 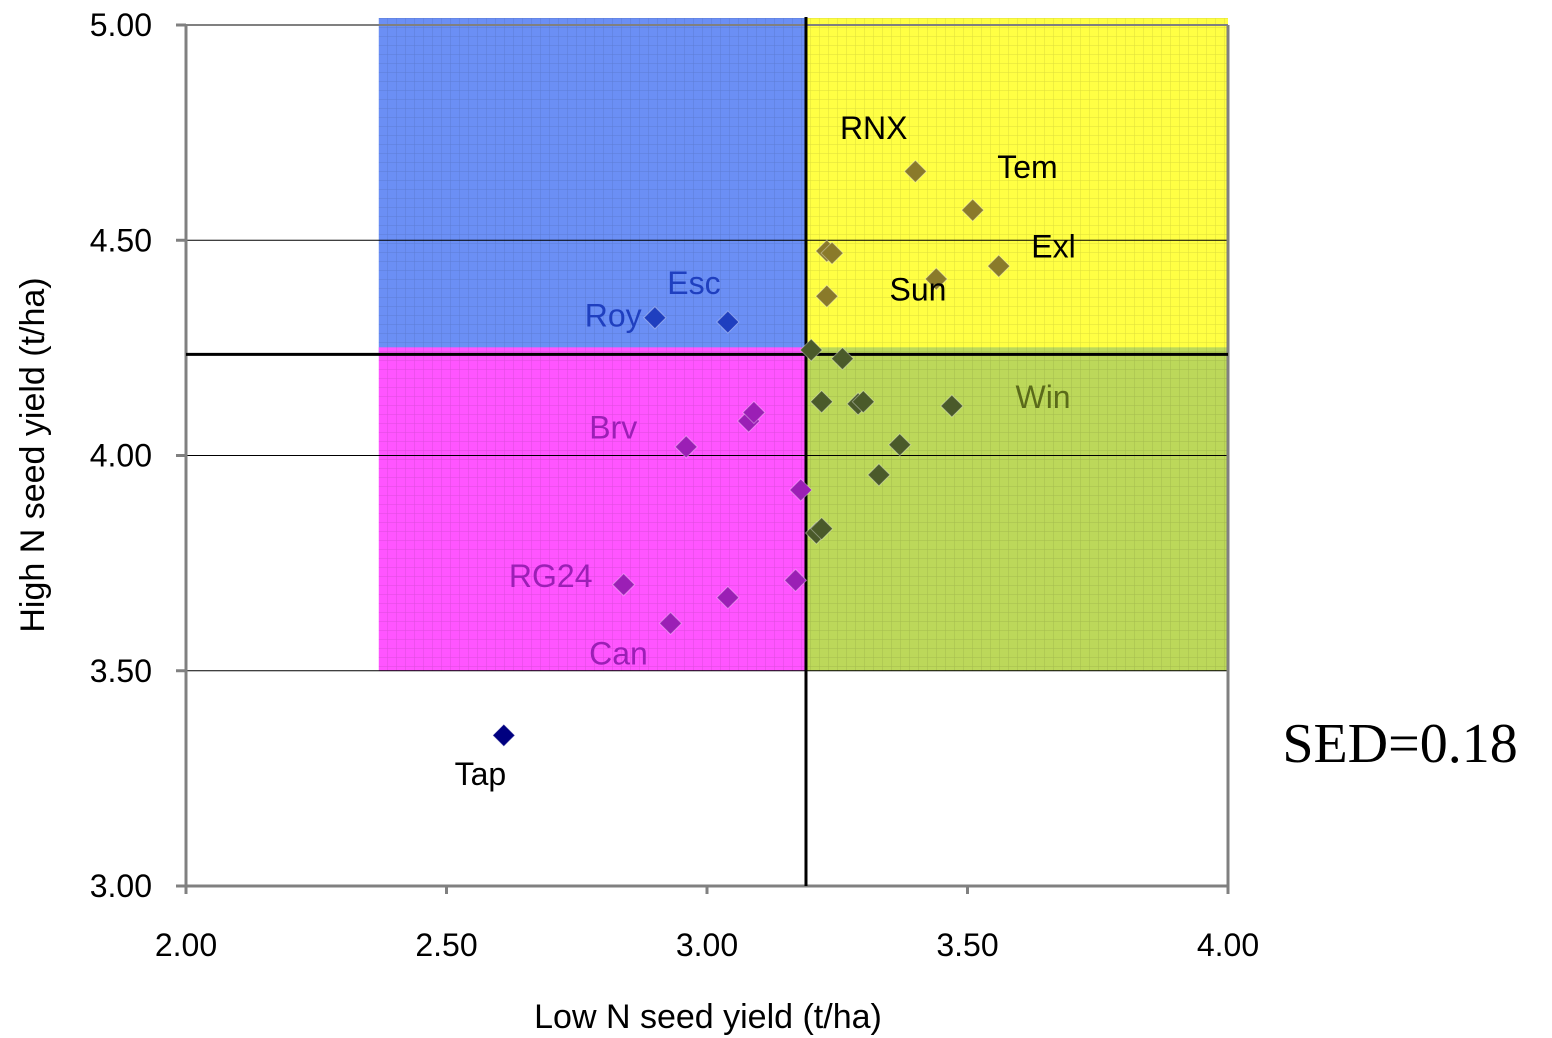 What do you see at coordinates (1016, 186) in the screenshot?
I see `region-top-right-hatch` at bounding box center [1016, 186].